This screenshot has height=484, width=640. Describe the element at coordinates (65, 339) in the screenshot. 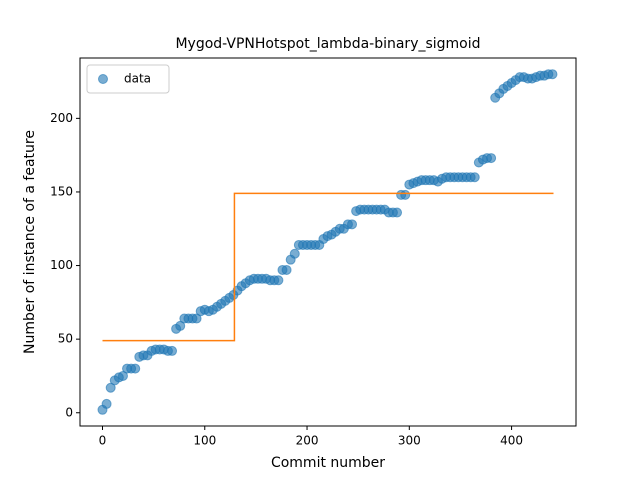

I see `y-tick-label: 50` at that location.